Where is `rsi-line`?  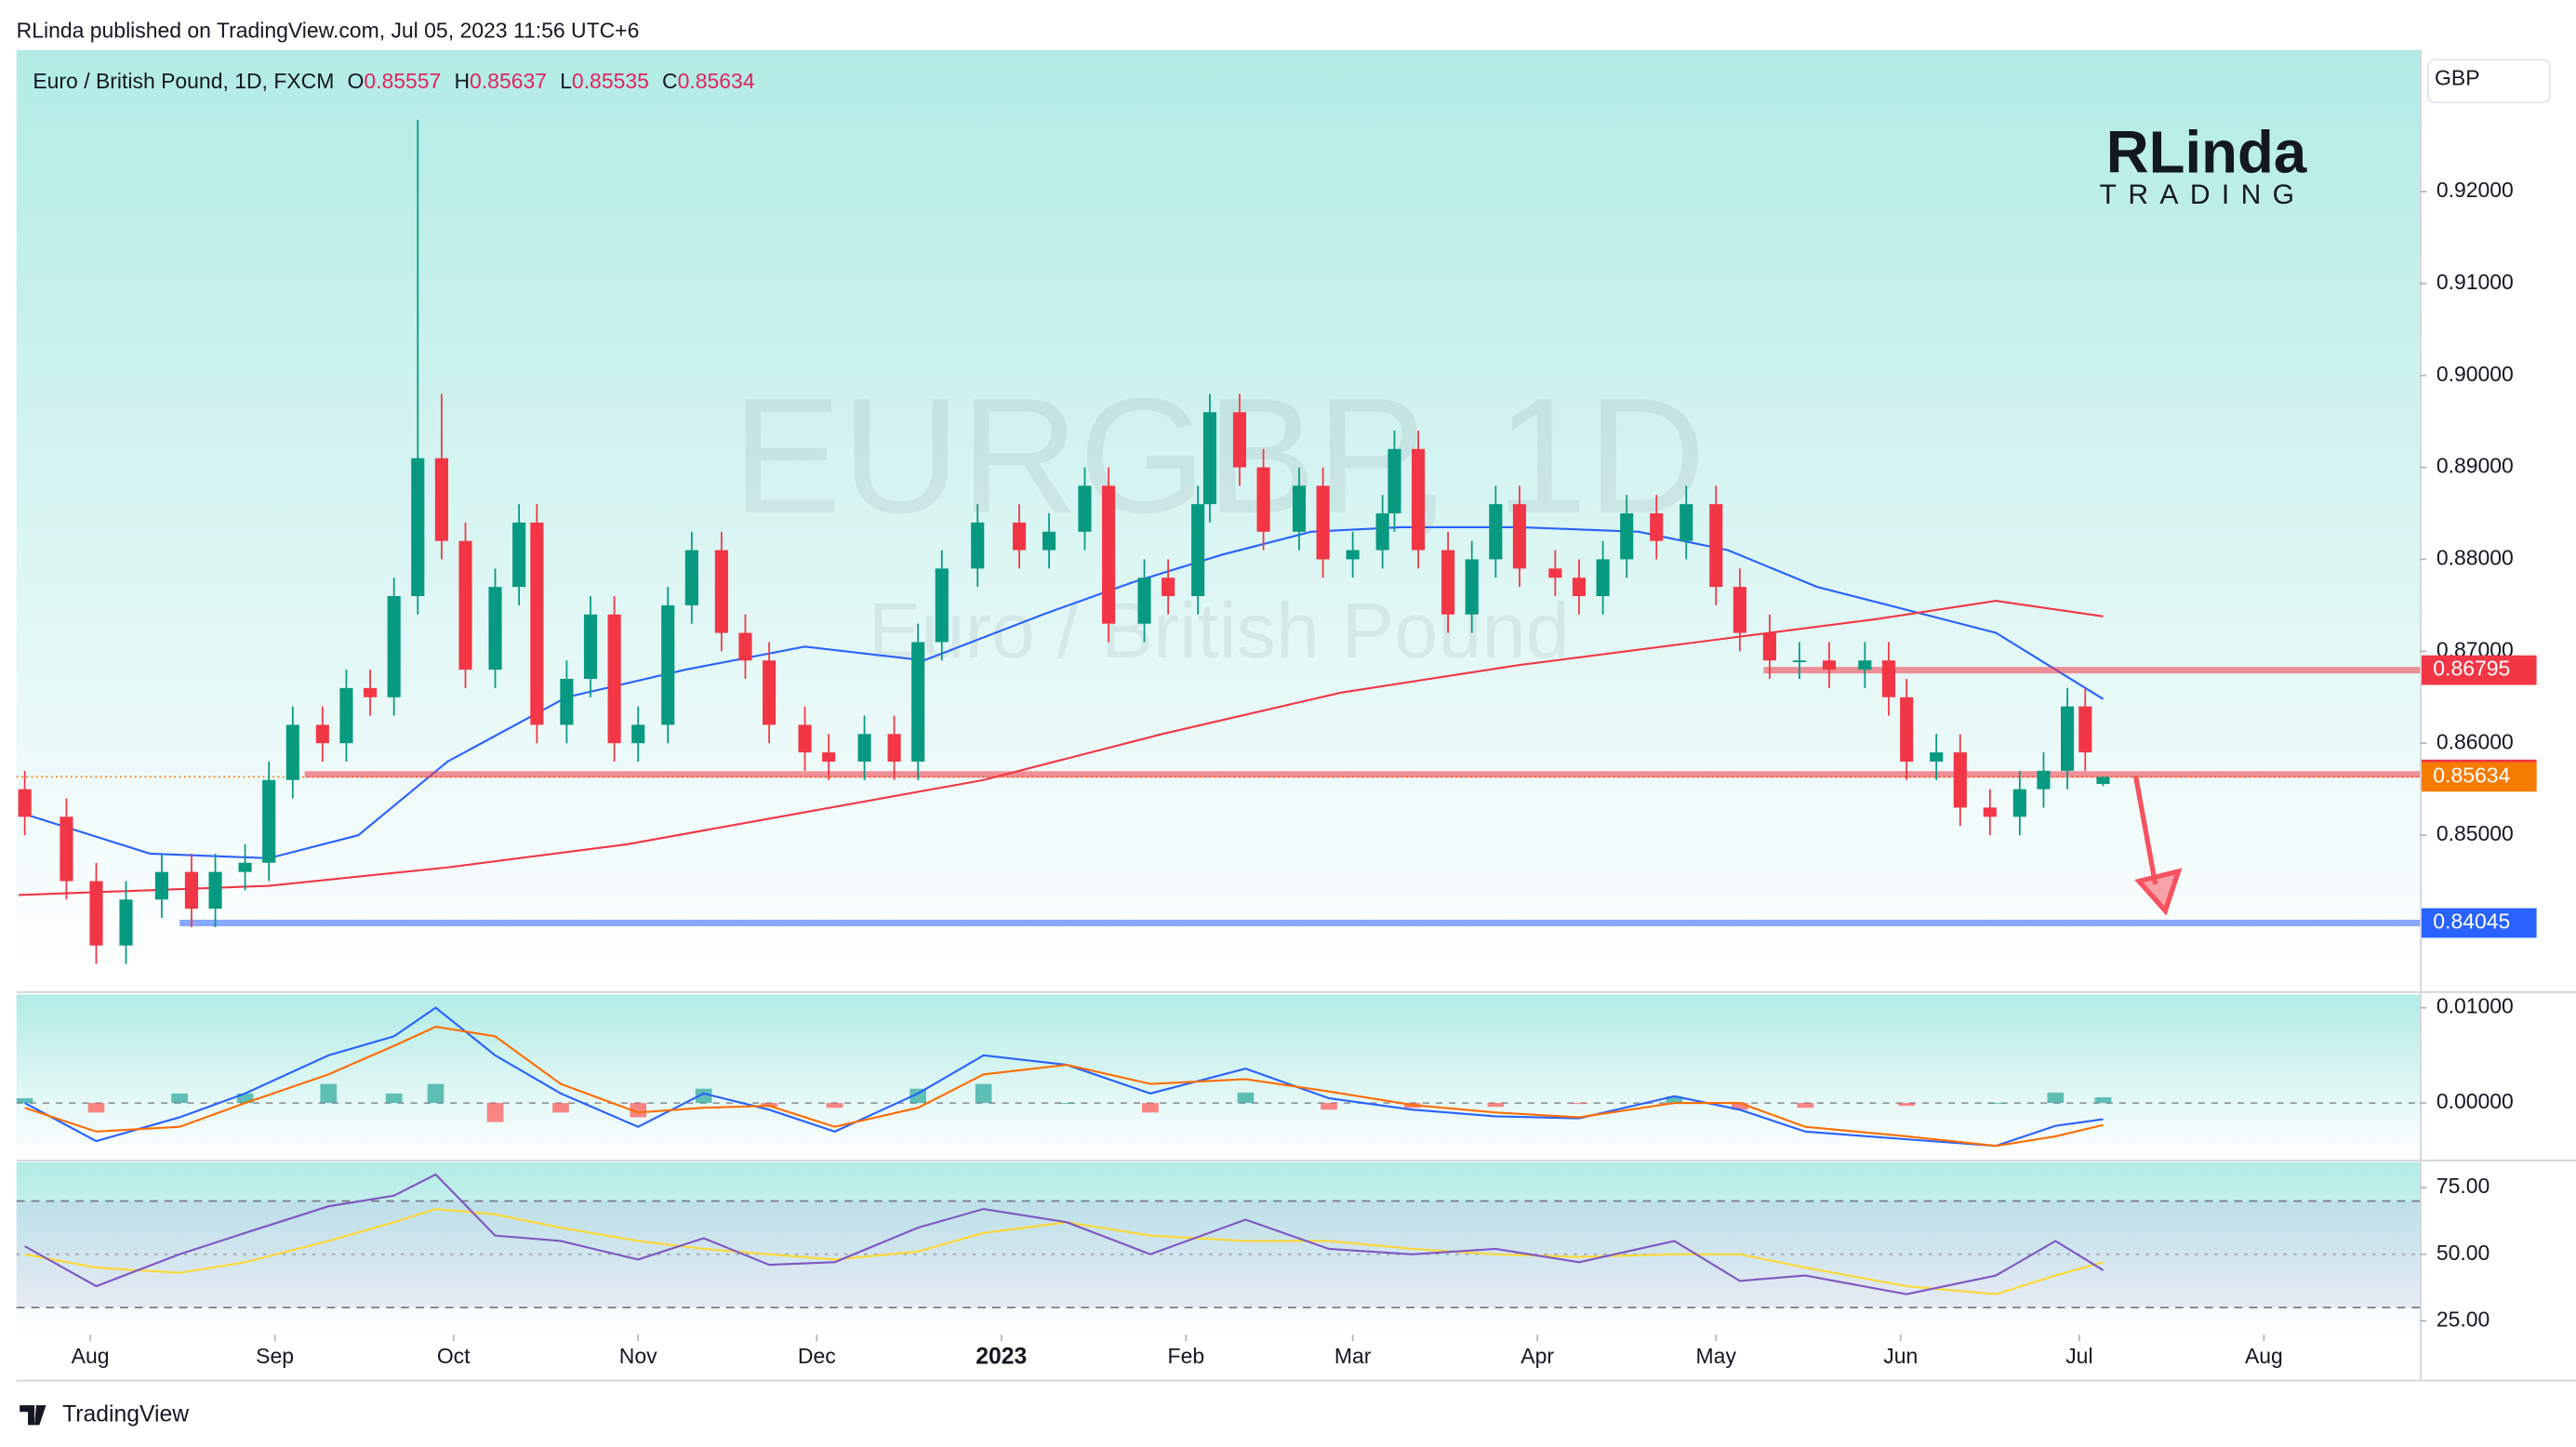 rsi-line is located at coordinates (1064, 1234).